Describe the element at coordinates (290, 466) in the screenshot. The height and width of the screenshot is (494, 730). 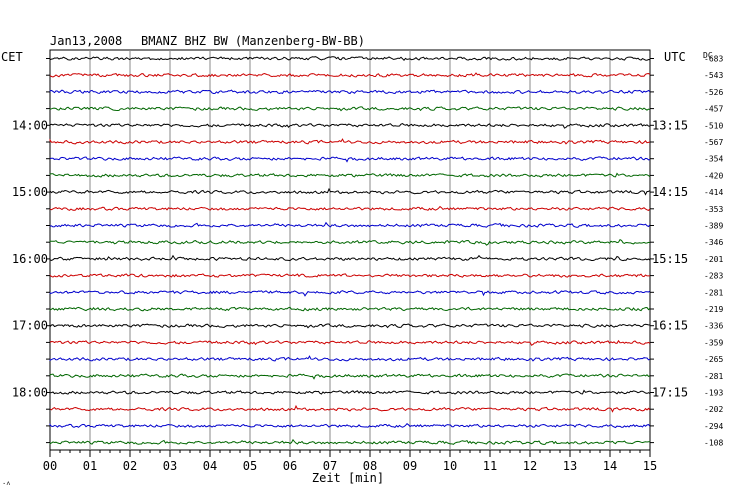
I see `x-tick-label: 06` at that location.